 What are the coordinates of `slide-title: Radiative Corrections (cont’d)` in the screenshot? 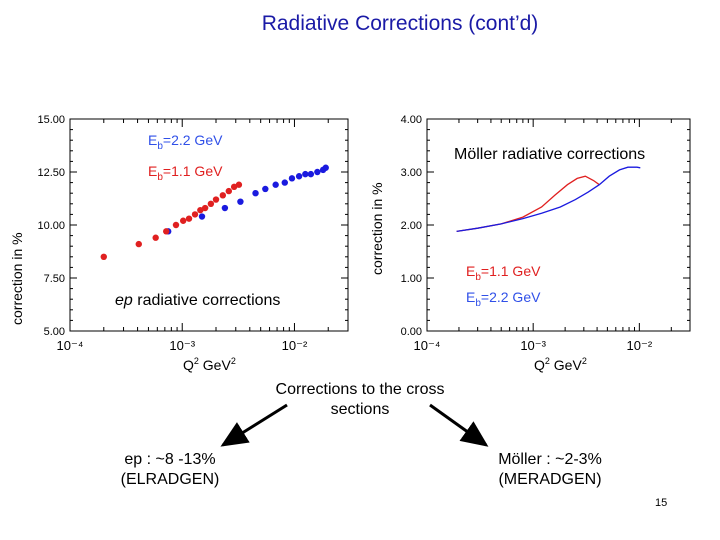 It's located at (400, 23).